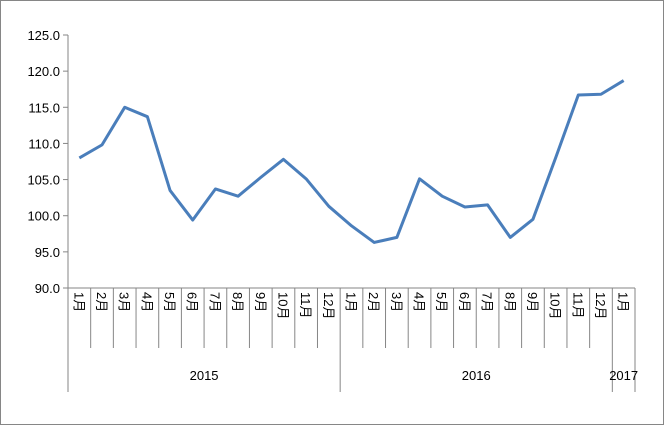 The height and width of the screenshot is (425, 664). I want to click on y-tick-label: 110.0, so click(44, 143).